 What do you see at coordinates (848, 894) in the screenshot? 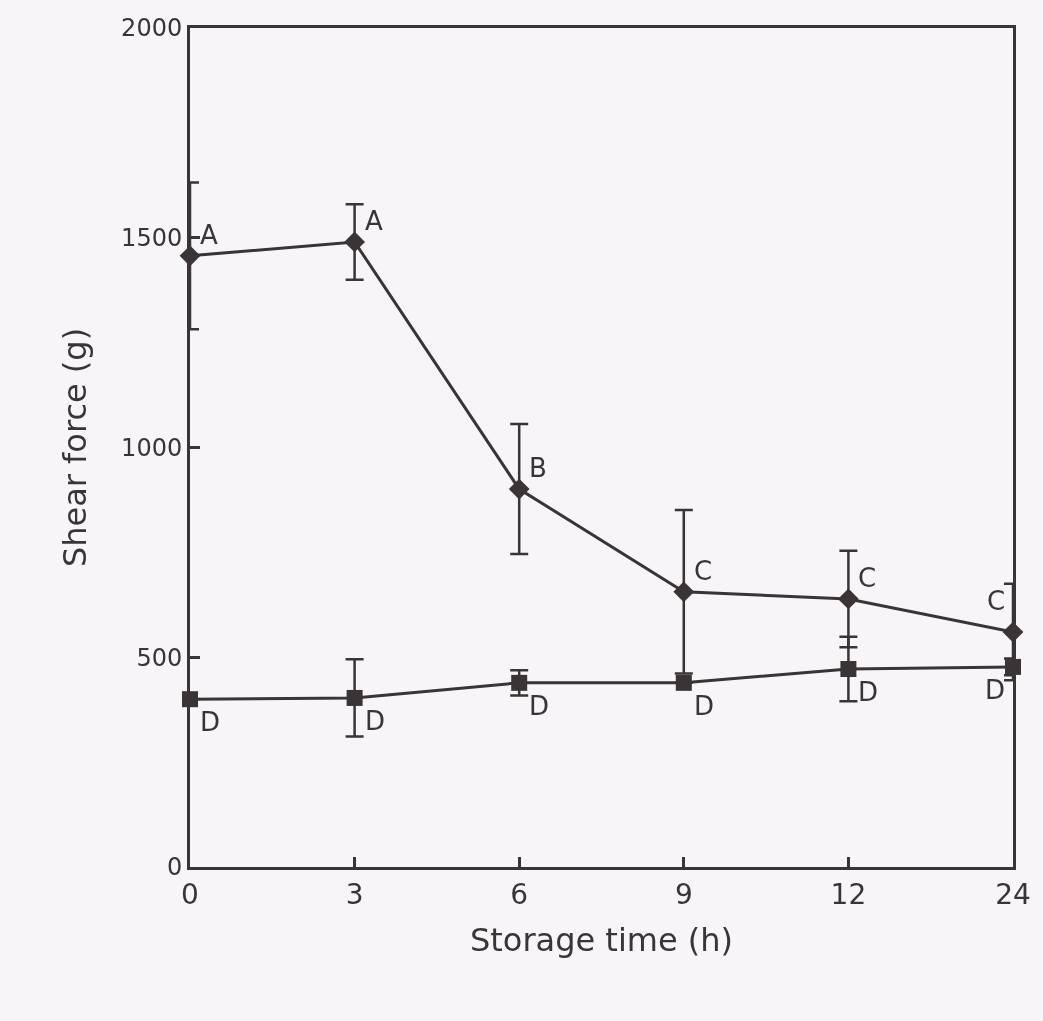
I see `x-tick-label: 12` at bounding box center [848, 894].